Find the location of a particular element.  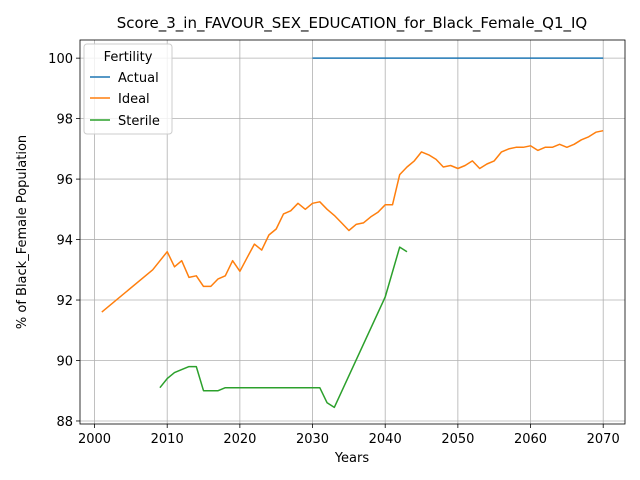

legend: Fertility Actual Ideal Sterile is located at coordinates (128, 89).